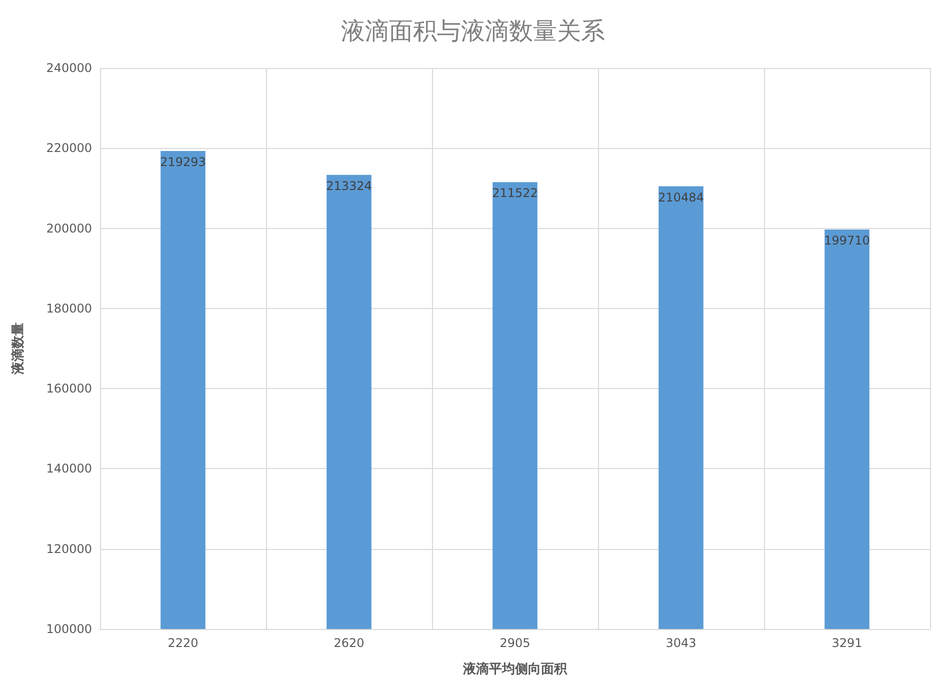 The image size is (946, 692). What do you see at coordinates (515, 643) in the screenshot?
I see `x-tick-label: 2905` at bounding box center [515, 643].